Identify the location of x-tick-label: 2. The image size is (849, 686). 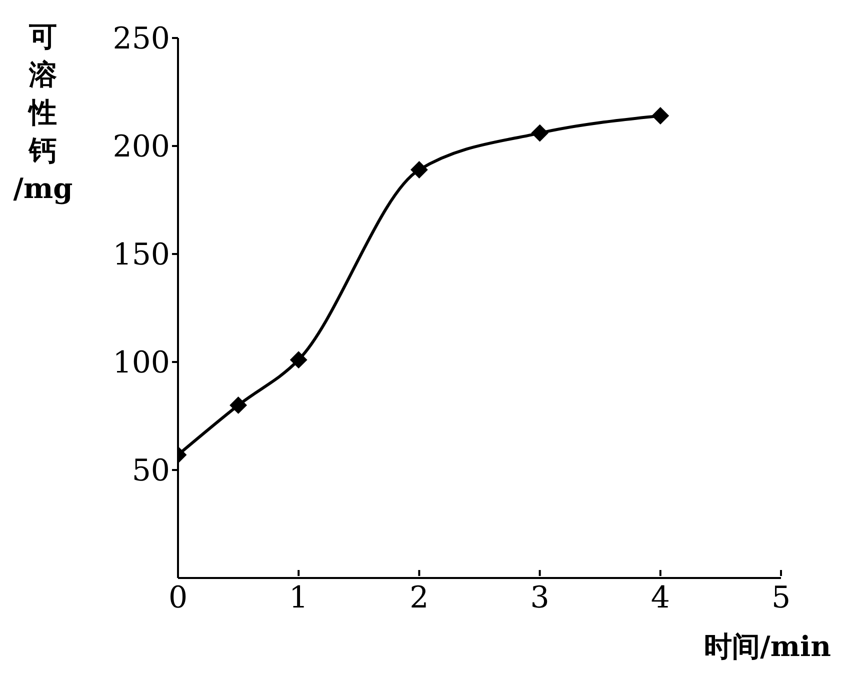
(419, 598).